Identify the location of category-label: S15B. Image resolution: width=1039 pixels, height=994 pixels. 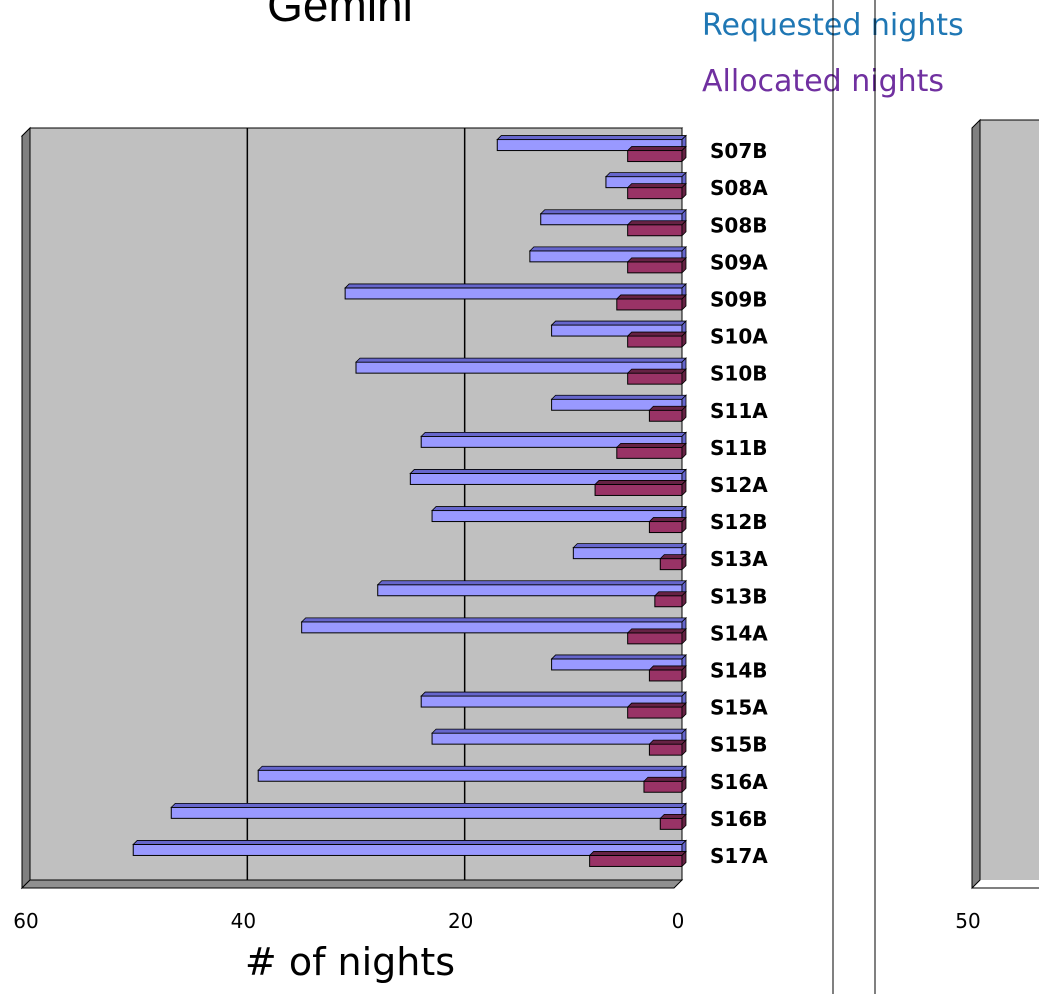
(738, 745).